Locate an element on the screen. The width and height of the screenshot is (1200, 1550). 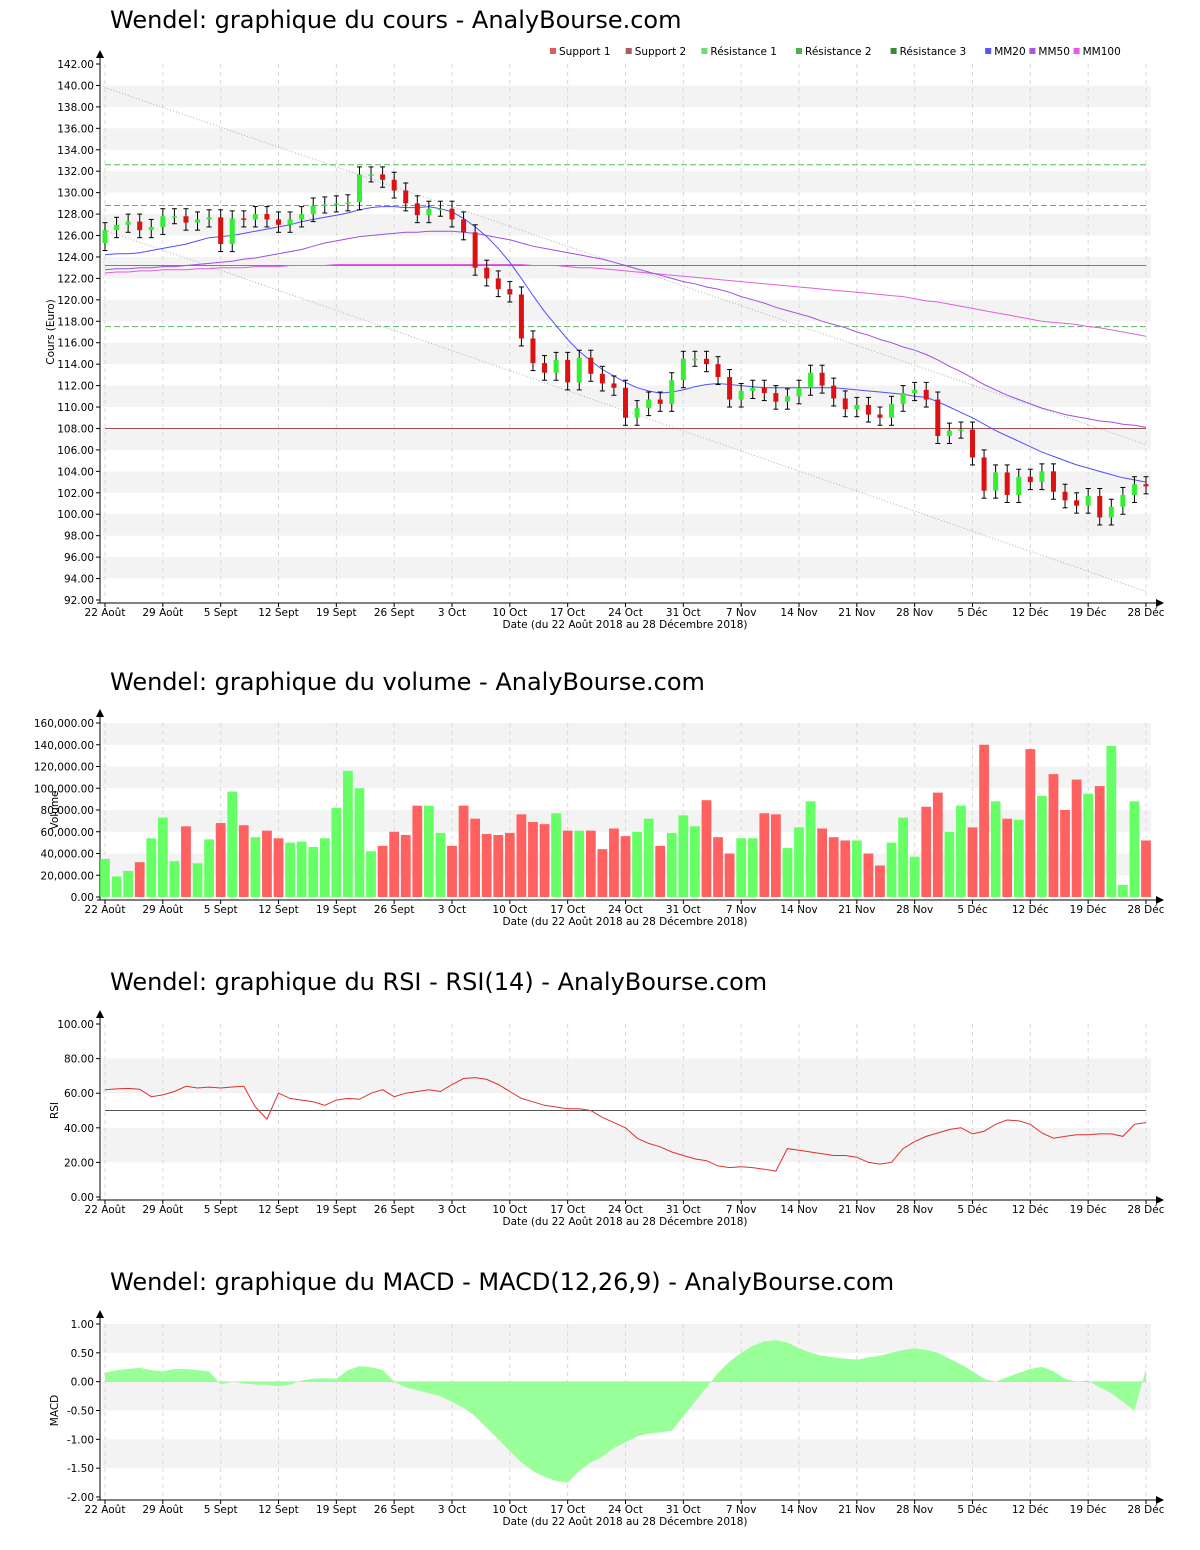
y-tick-label: 100.00 is located at coordinates (75, 1025).